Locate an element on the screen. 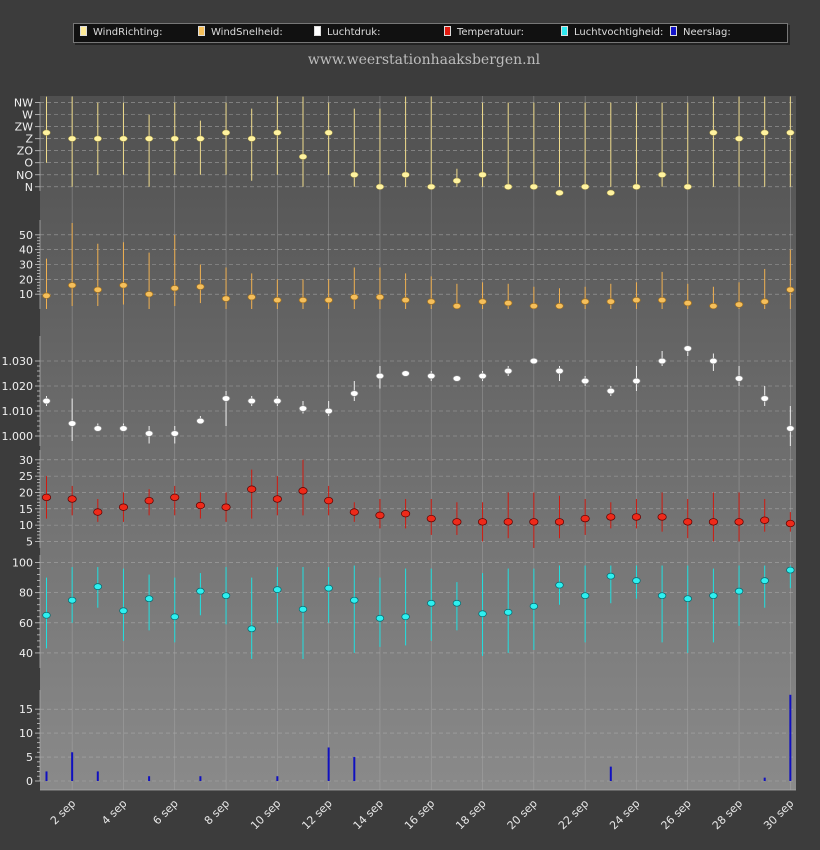 Image resolution: width=820 pixels, height=850 pixels. y-tick-label: 10 is located at coordinates (26, 525).